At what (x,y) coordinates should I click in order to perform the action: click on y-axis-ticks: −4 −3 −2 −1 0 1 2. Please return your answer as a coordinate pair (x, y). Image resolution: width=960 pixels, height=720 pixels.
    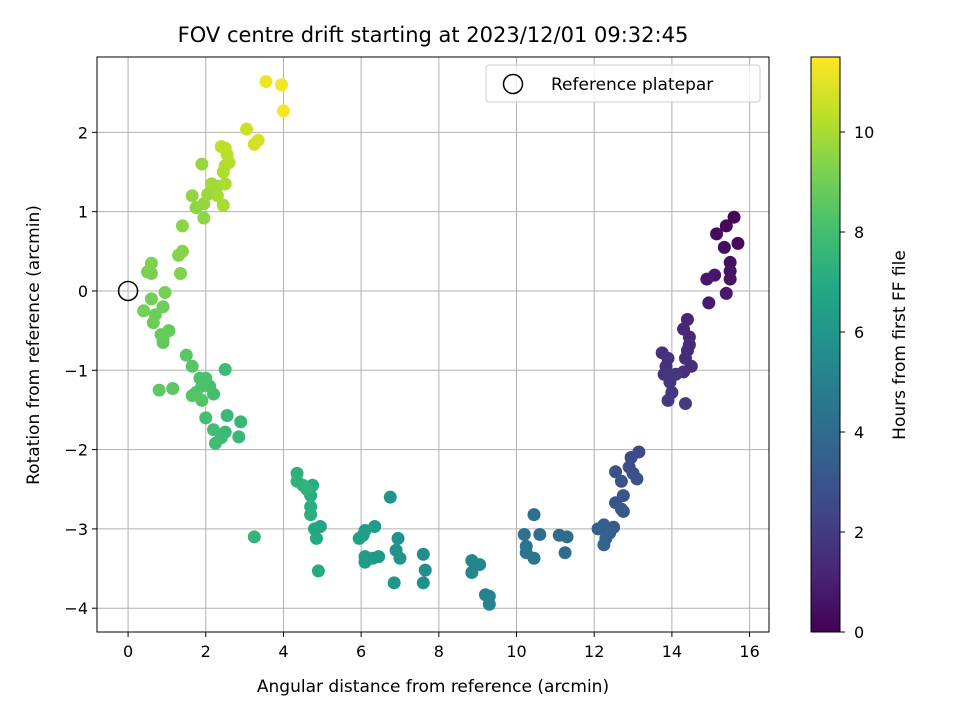
    Looking at the image, I should click on (80, 370).